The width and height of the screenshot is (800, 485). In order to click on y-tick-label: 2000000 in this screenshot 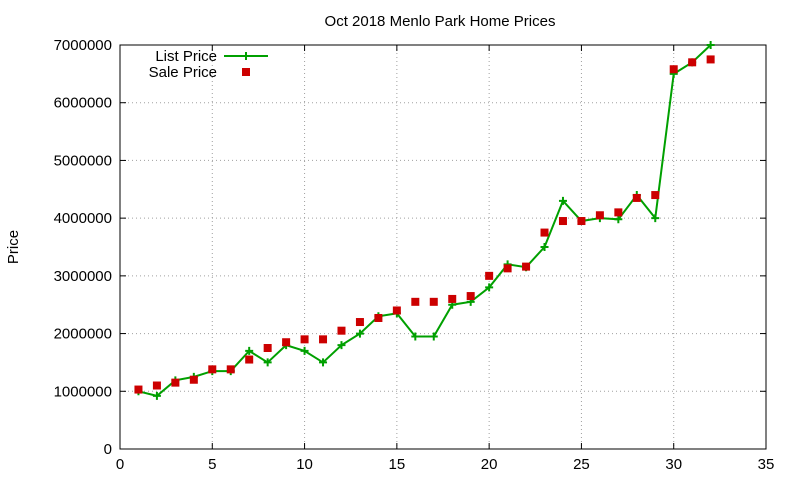, I will do `click(83, 334)`.